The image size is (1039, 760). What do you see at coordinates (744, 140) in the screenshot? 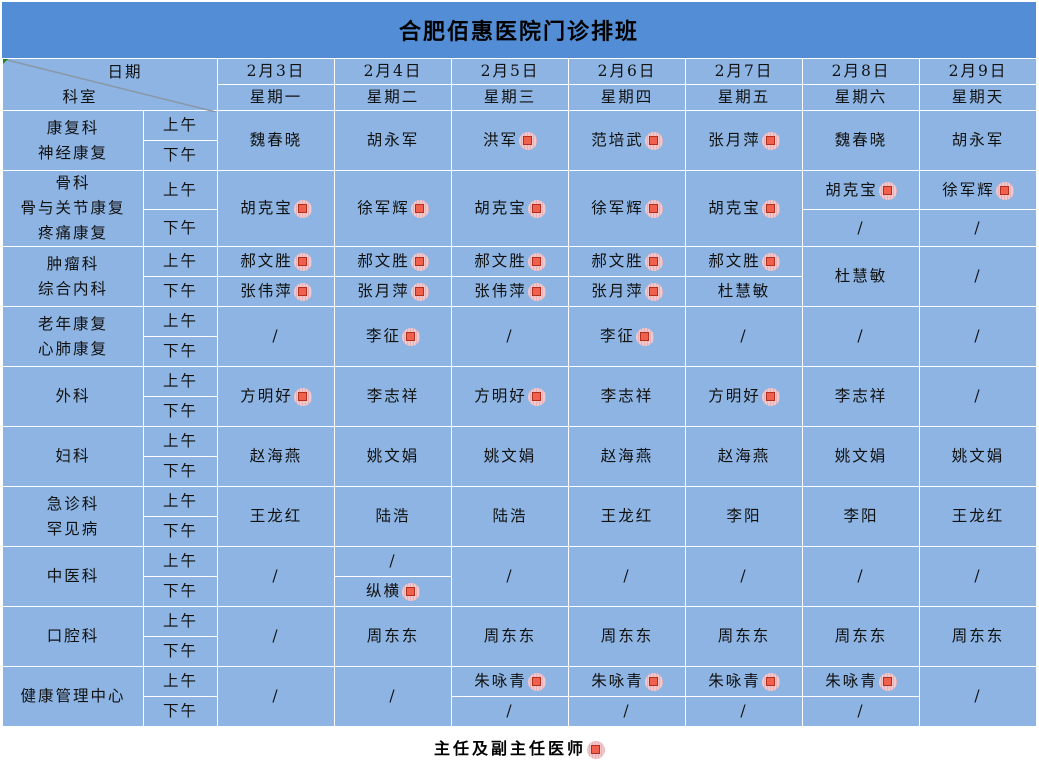
I see `schedule-cell: 张月萍` at bounding box center [744, 140].